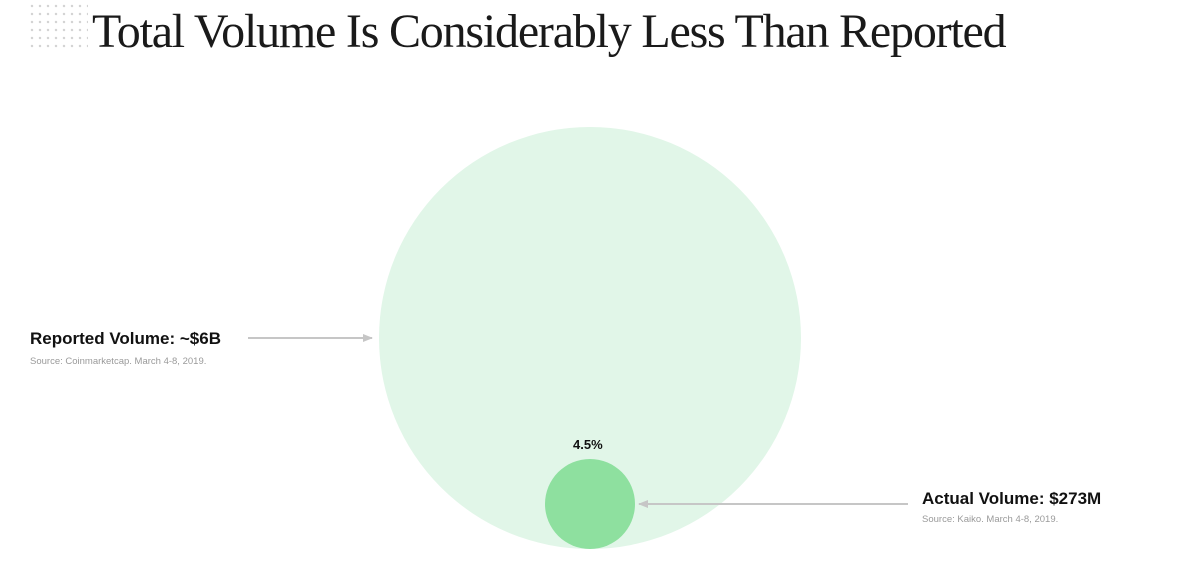 The image size is (1200, 569). I want to click on decorative-dot-grid, so click(58, 27).